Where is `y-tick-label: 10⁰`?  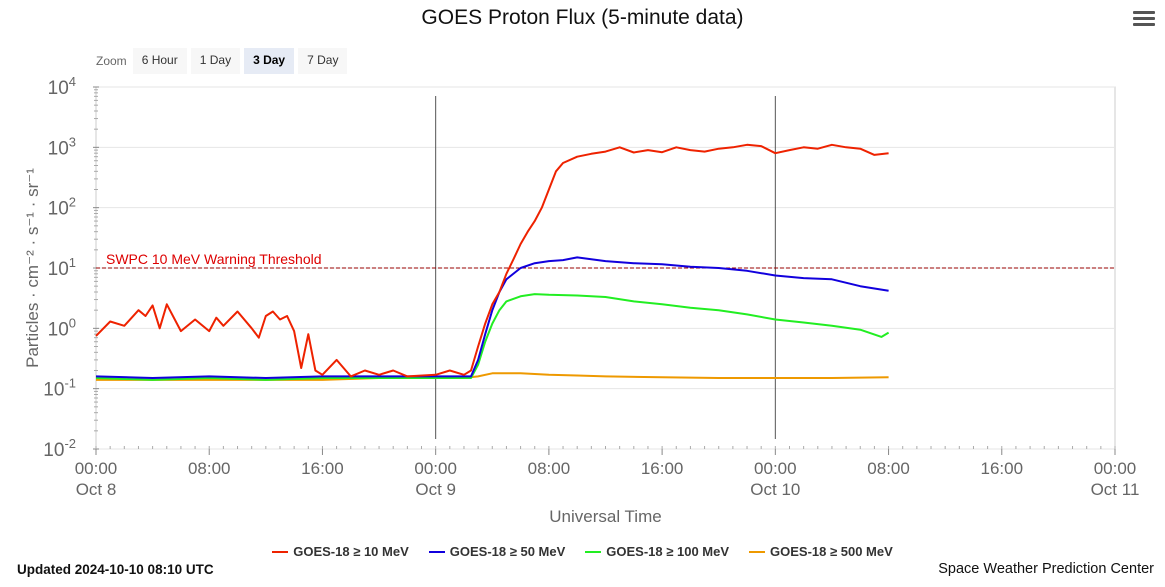
y-tick-label: 10⁰ is located at coordinates (62, 327).